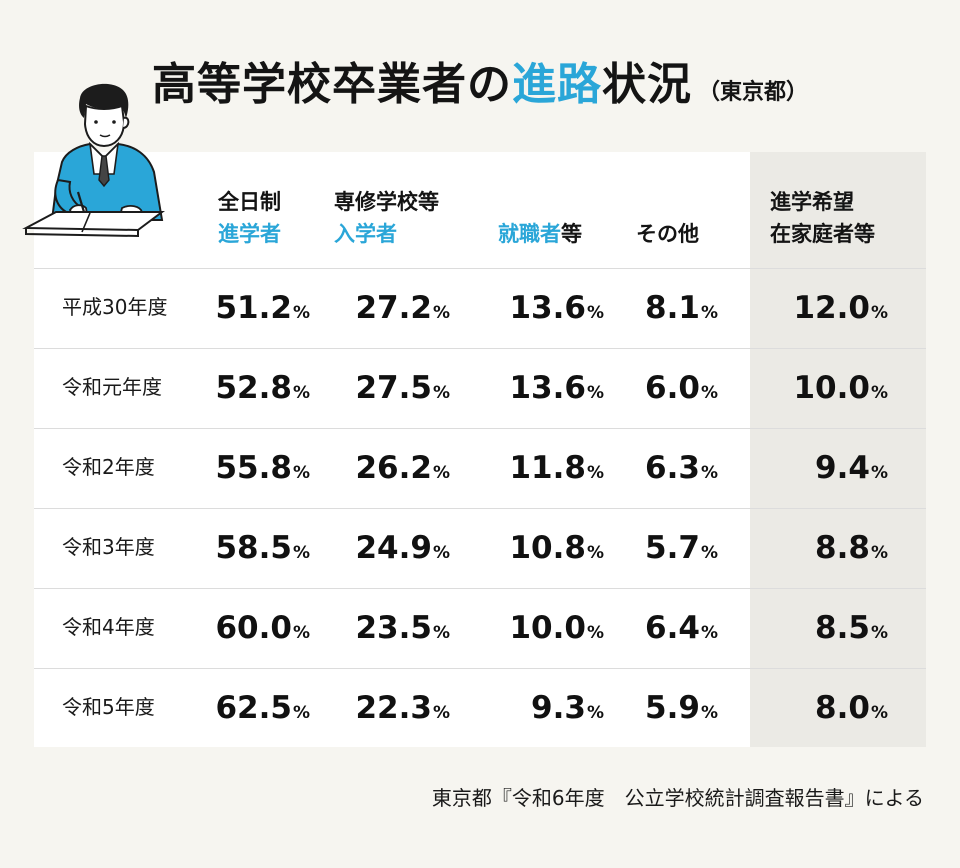  What do you see at coordinates (331, 84) in the screenshot?
I see `title-part1: 高等学校卒業者の` at bounding box center [331, 84].